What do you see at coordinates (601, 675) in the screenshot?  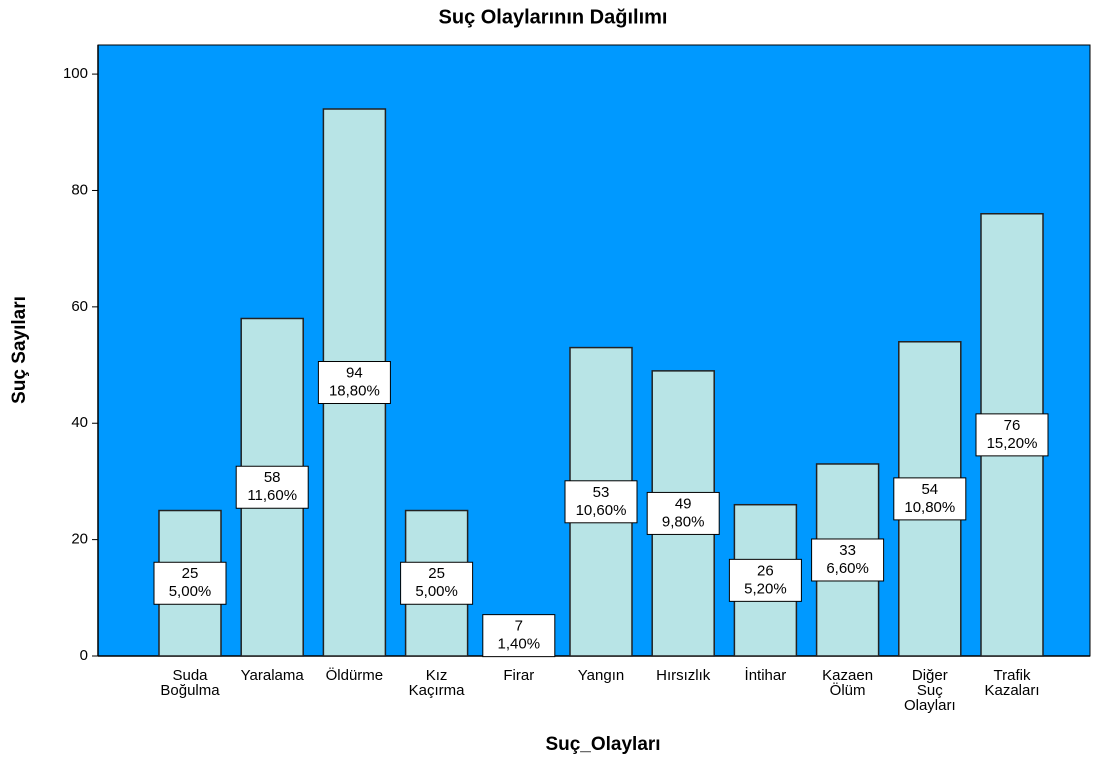 I see `x-tick-label: Yangın` at bounding box center [601, 675].